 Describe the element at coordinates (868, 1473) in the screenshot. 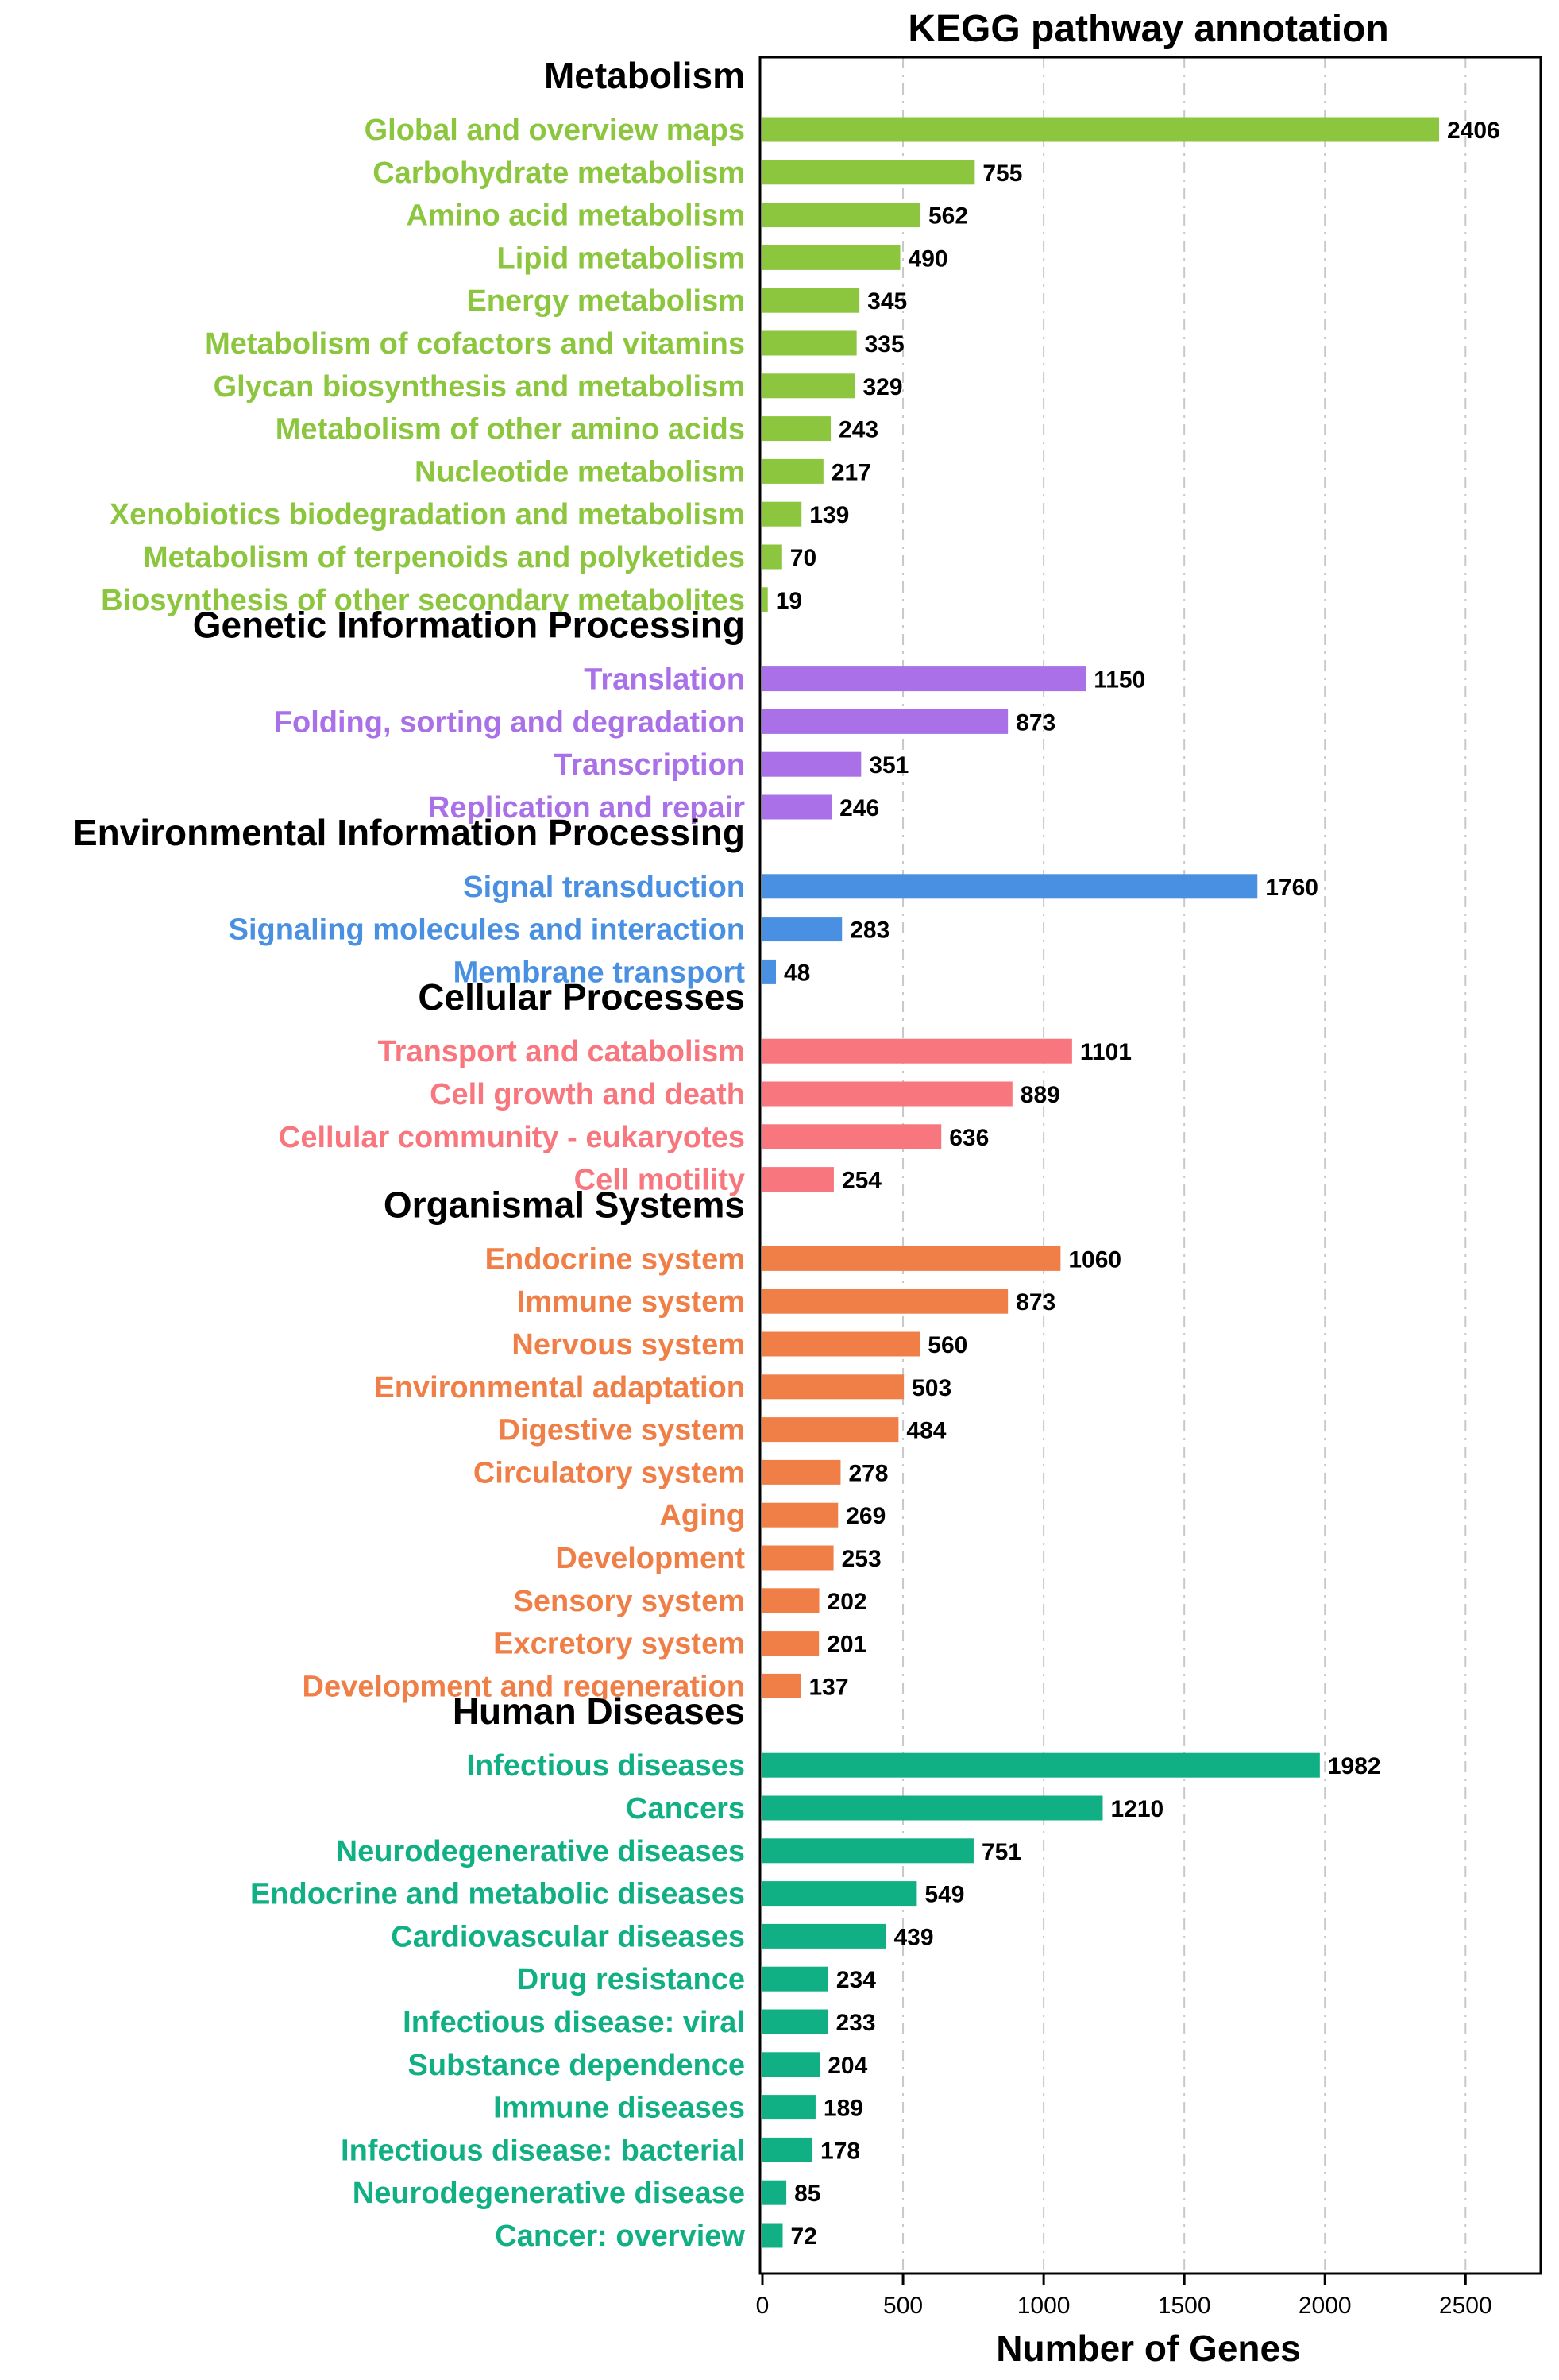

I see `bar-value-label: 278` at that location.